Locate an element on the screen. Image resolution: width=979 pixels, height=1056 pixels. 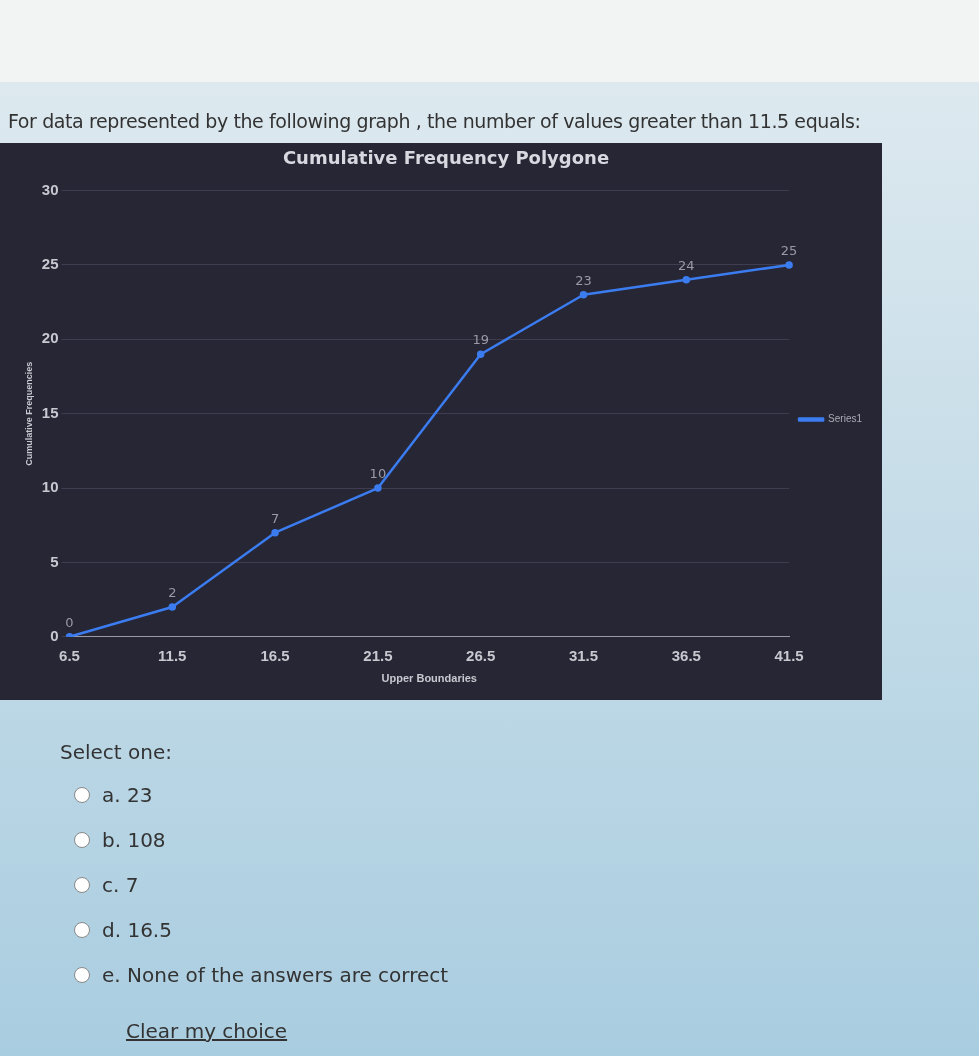
data-label: 19 is located at coordinates (480, 340).